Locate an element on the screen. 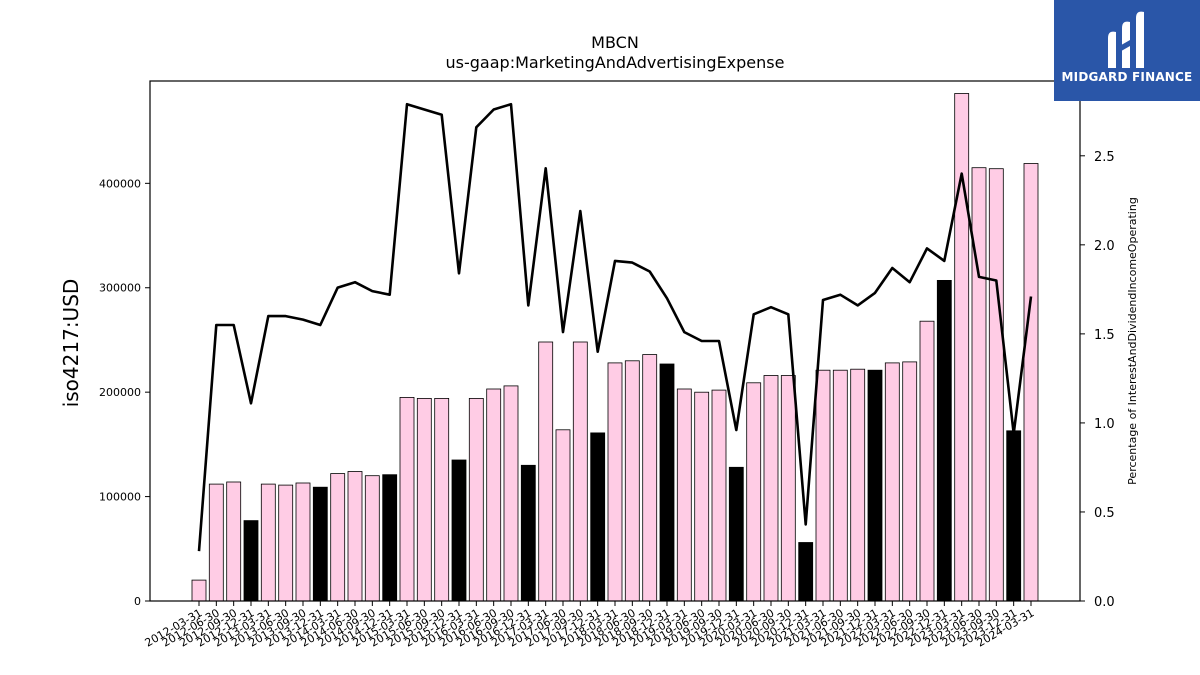  y-tick-label: 0 is located at coordinates (137, 601).